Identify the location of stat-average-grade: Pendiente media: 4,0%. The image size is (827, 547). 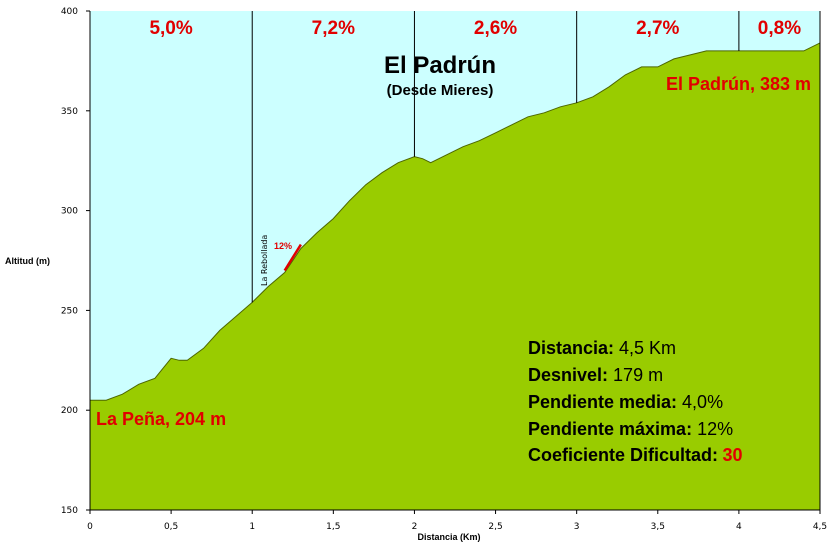
(625, 402).